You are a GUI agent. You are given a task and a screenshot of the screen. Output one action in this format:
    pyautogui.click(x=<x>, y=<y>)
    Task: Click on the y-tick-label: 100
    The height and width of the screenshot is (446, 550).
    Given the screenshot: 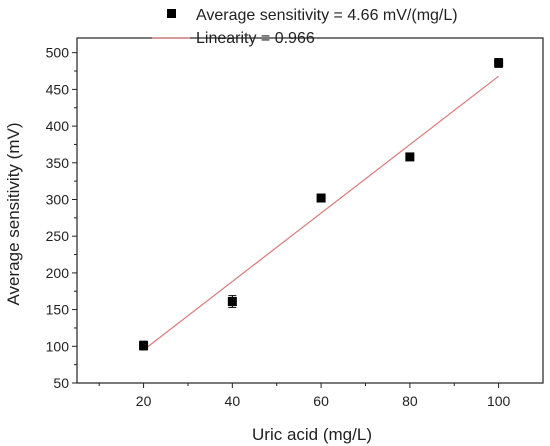 What is the action you would take?
    pyautogui.click(x=58, y=346)
    